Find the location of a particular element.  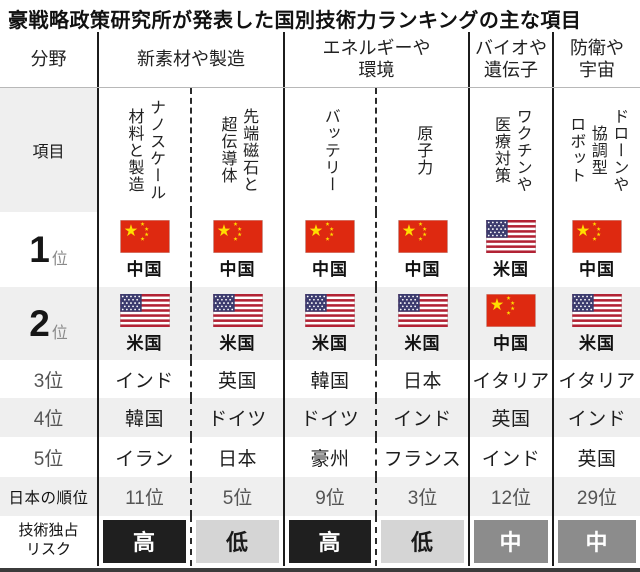

rank2-col3: 米国 is located at coordinates (330, 323).